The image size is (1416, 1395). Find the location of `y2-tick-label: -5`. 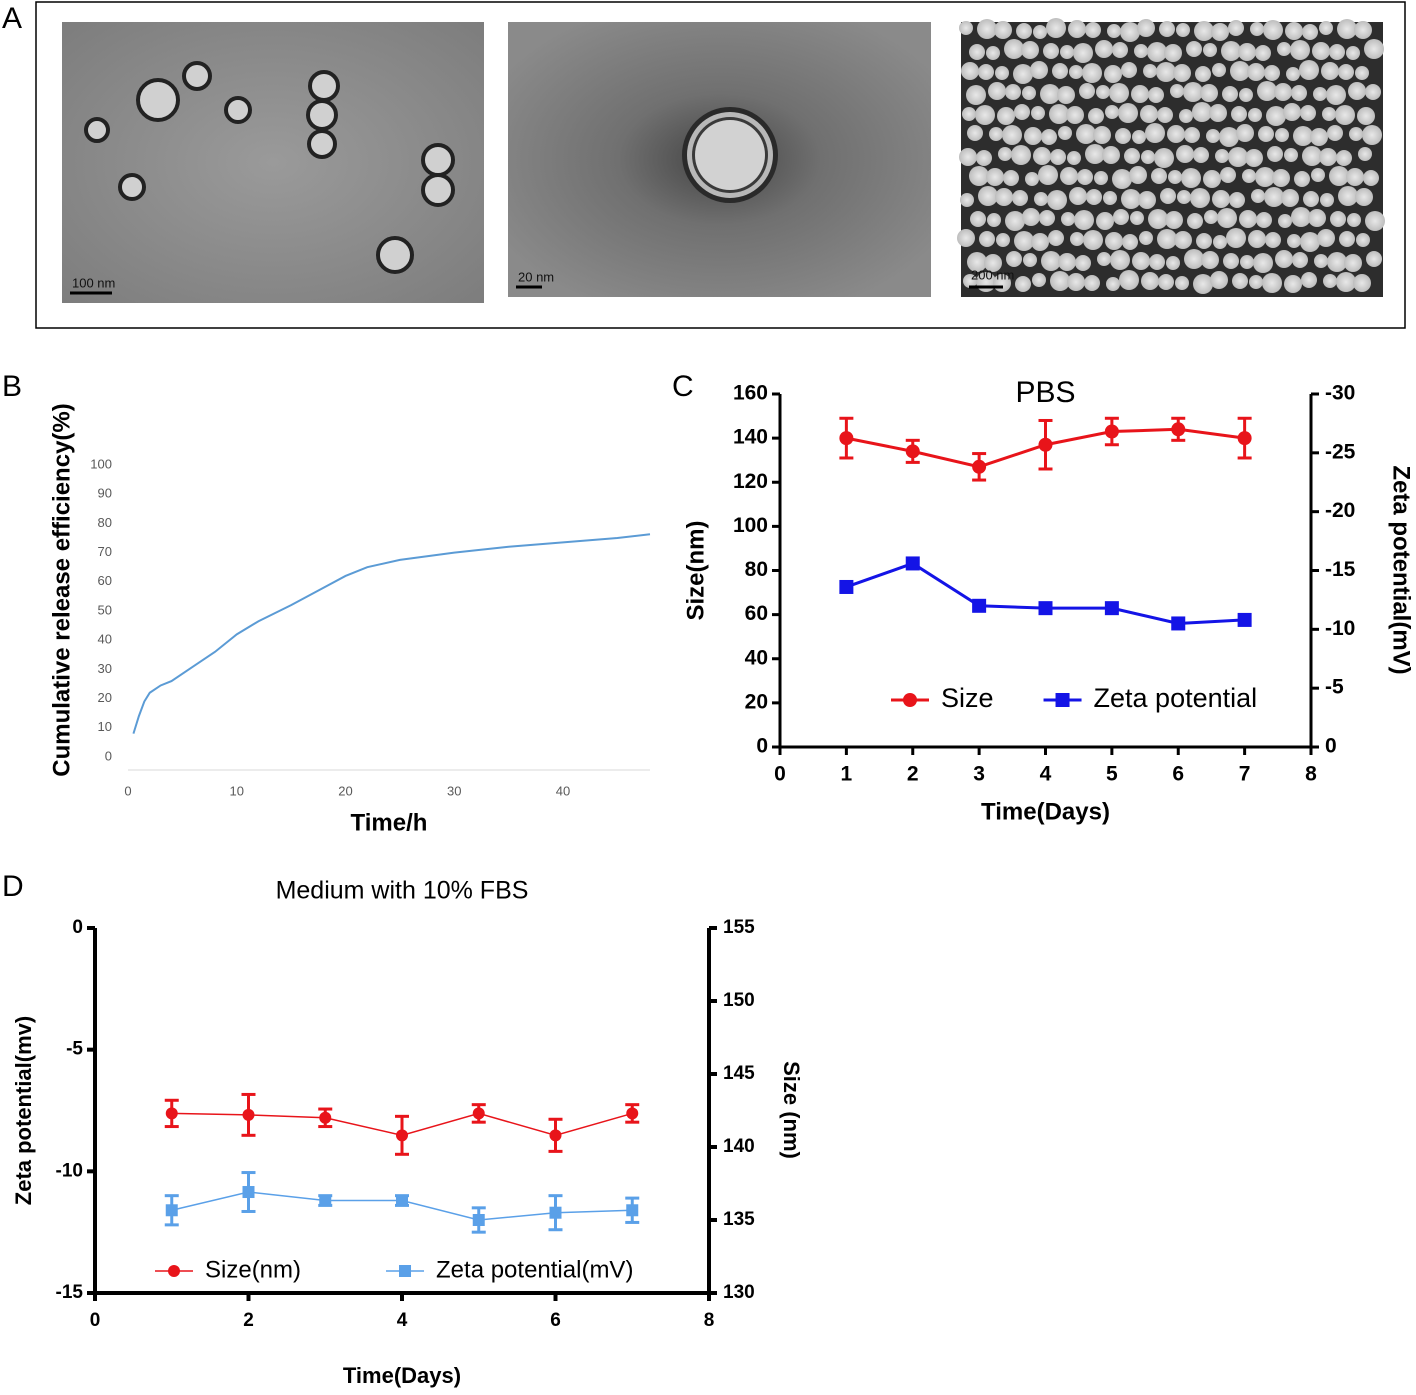

y2-tick-label: -5 is located at coordinates (1334, 687).